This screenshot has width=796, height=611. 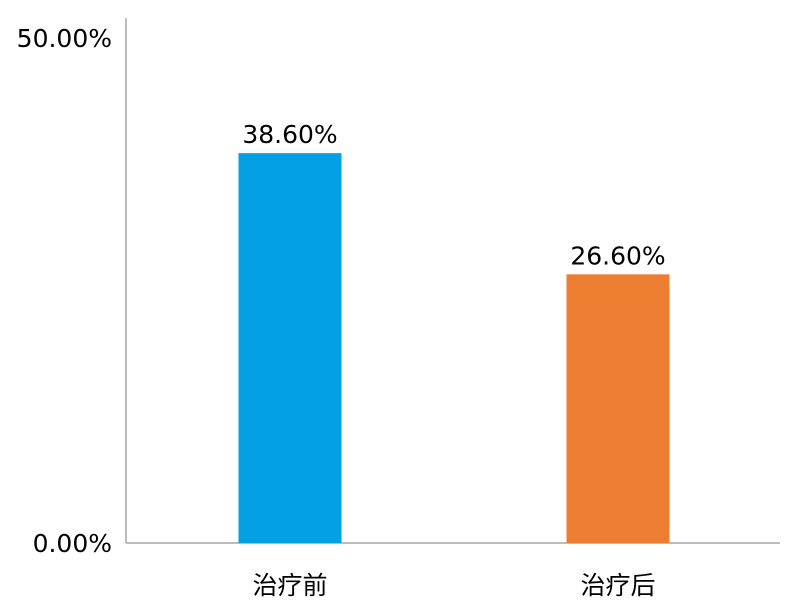 I want to click on category-labels: 治疗前 治疗后, so click(x=453, y=585).